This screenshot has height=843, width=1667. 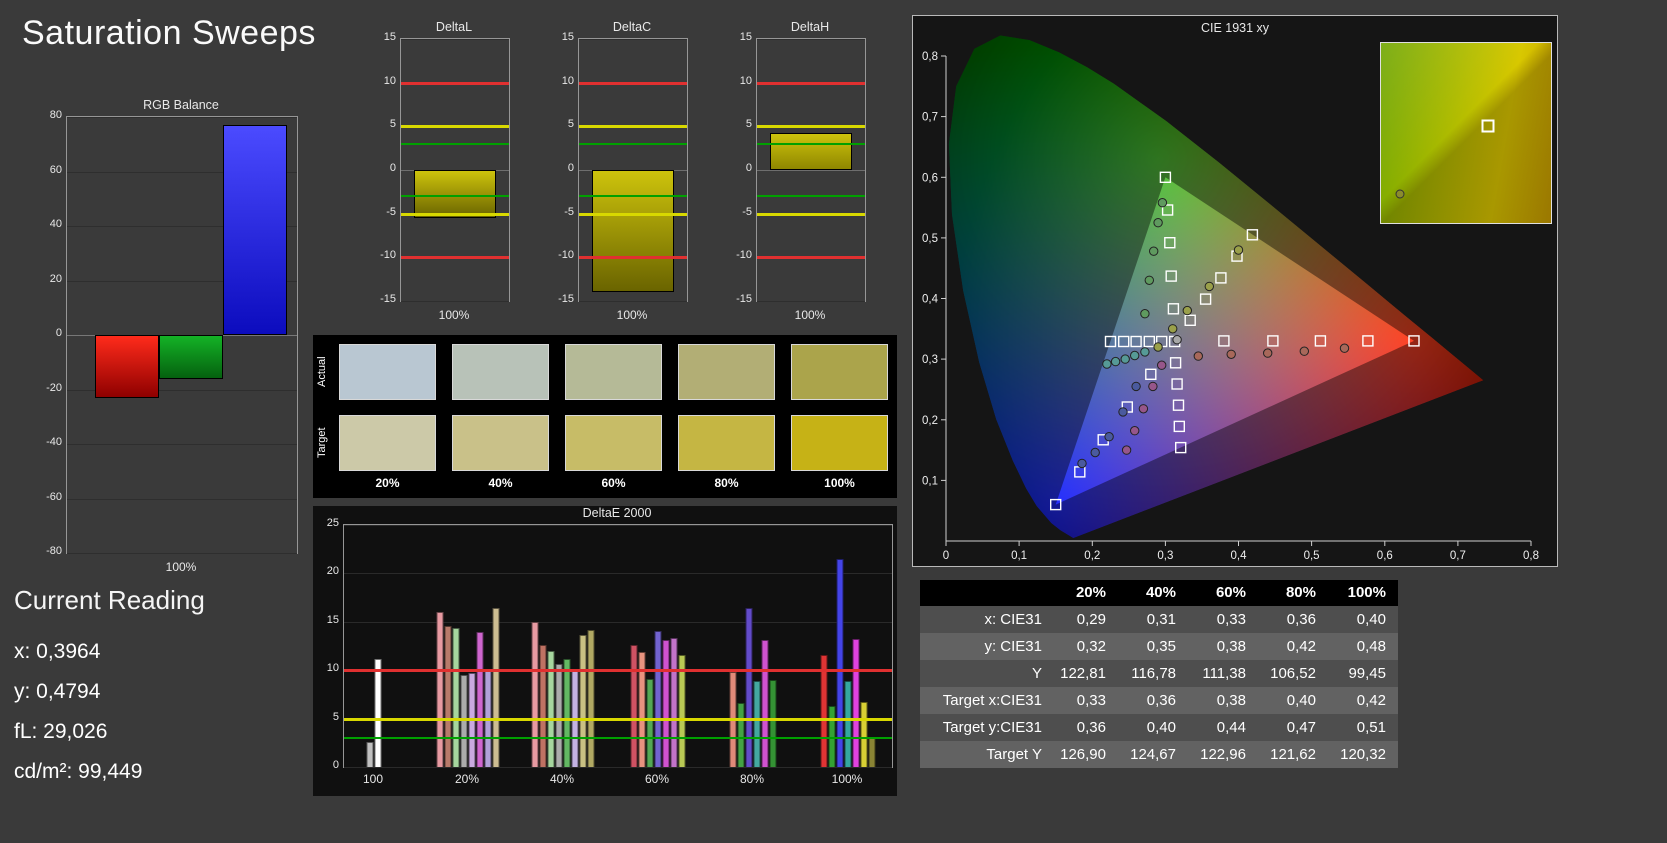 What do you see at coordinates (1400, 194) in the screenshot?
I see `inset-measured-dot` at bounding box center [1400, 194].